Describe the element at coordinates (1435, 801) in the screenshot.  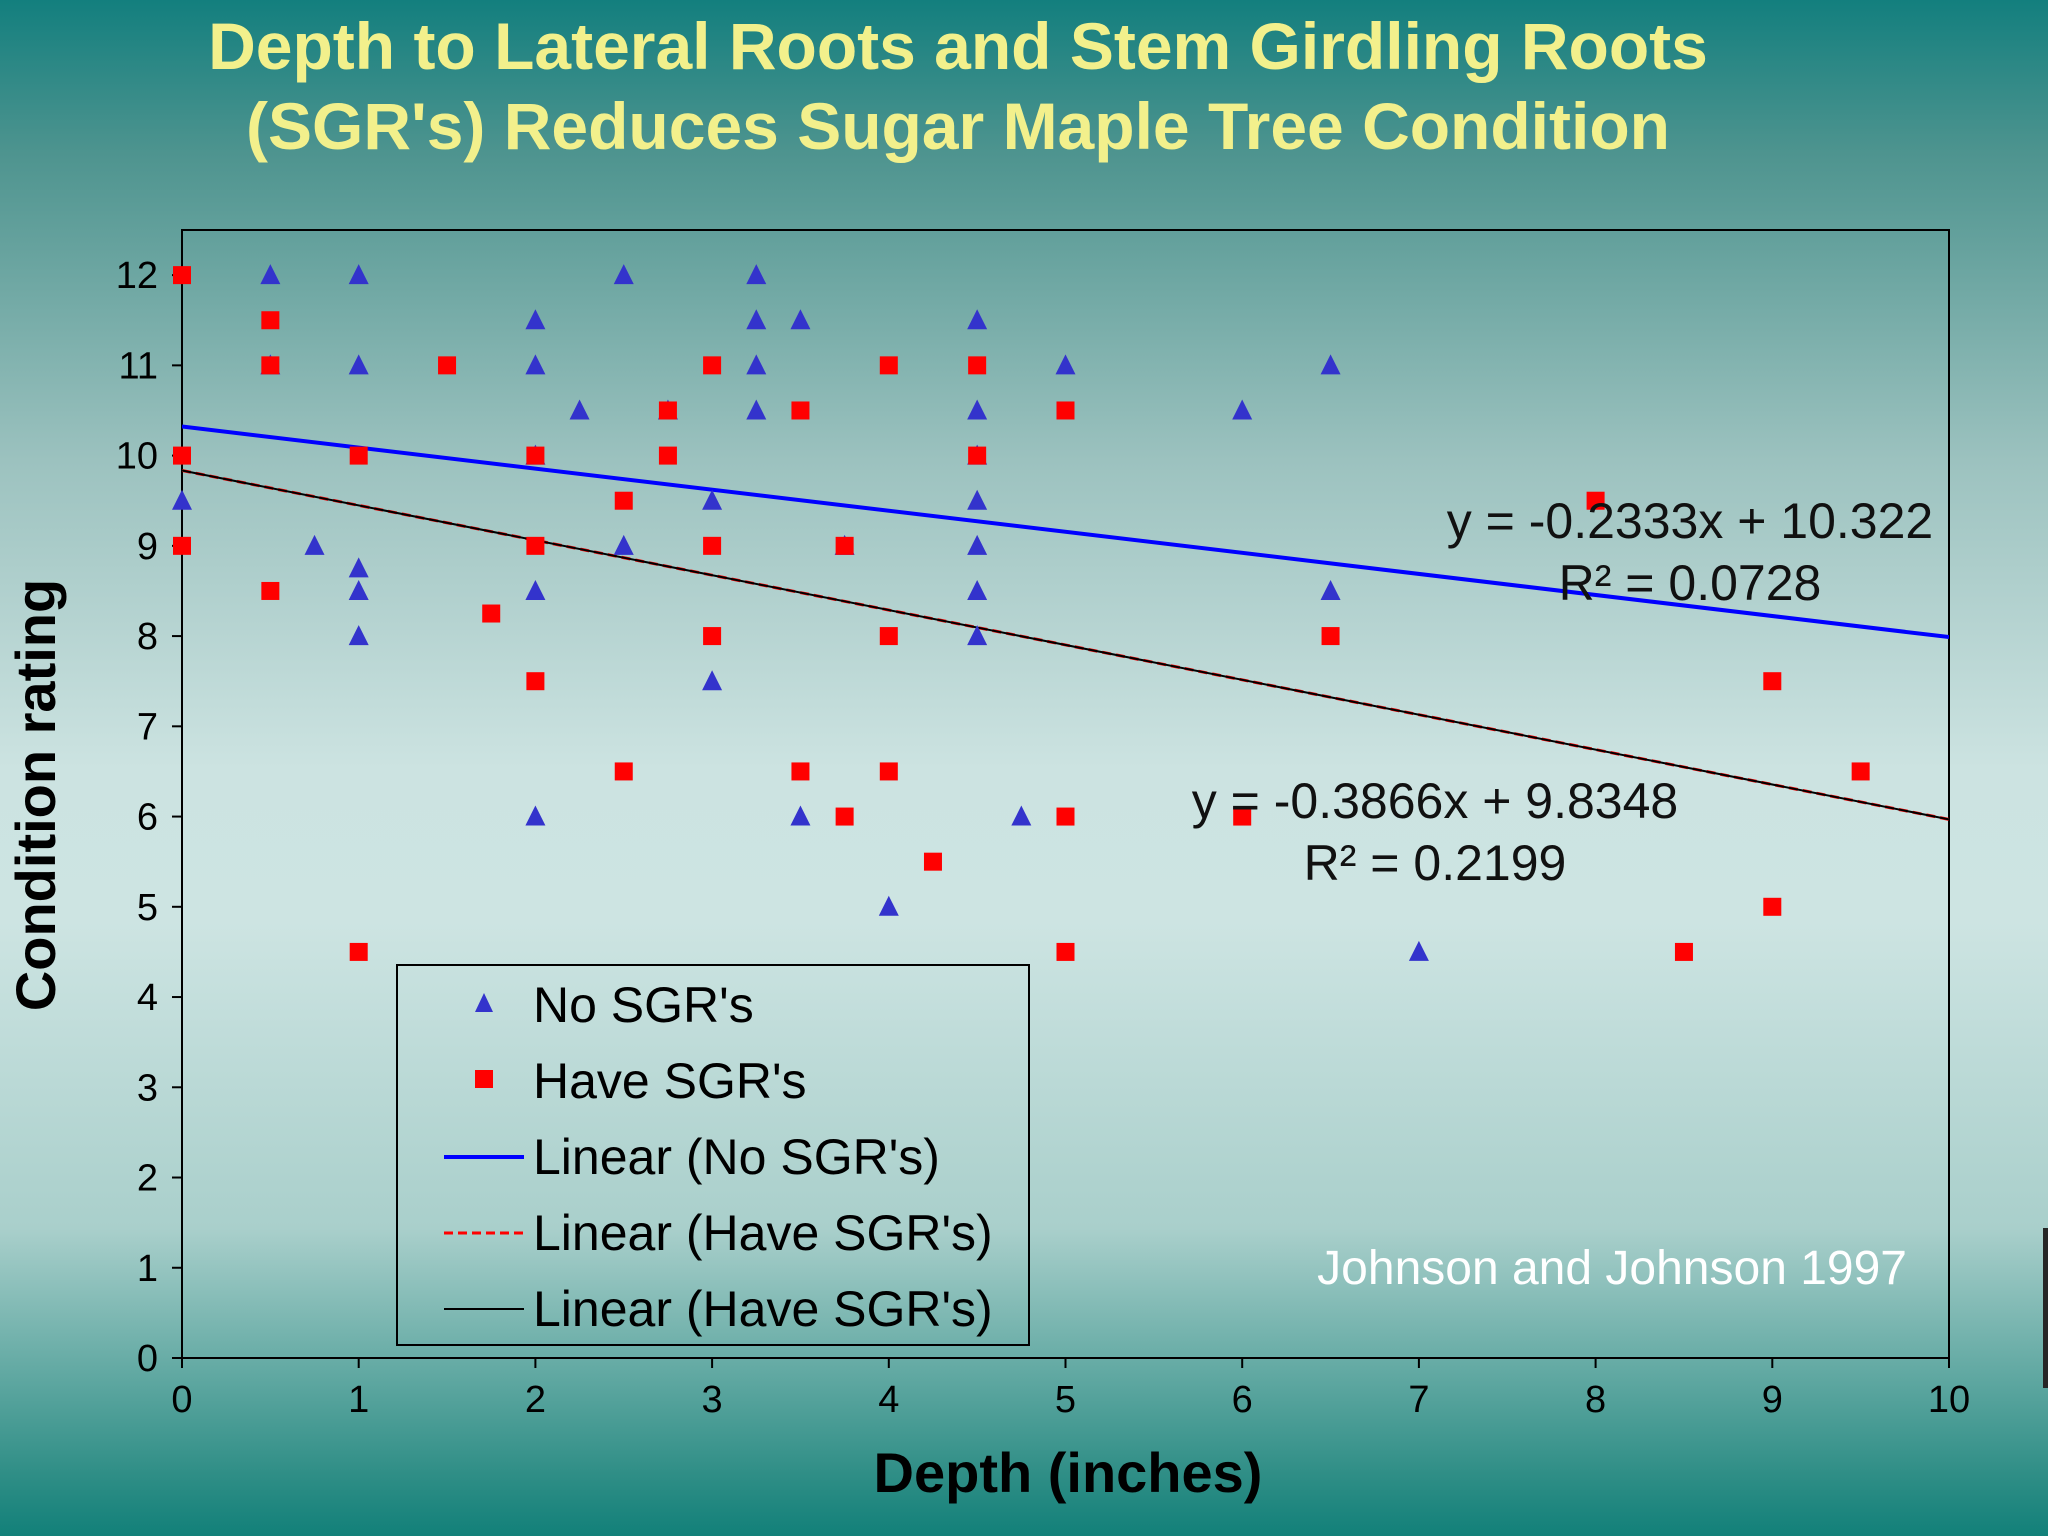
I see `equation-have-sgr: y = -0.3866x + 9.8348` at that location.